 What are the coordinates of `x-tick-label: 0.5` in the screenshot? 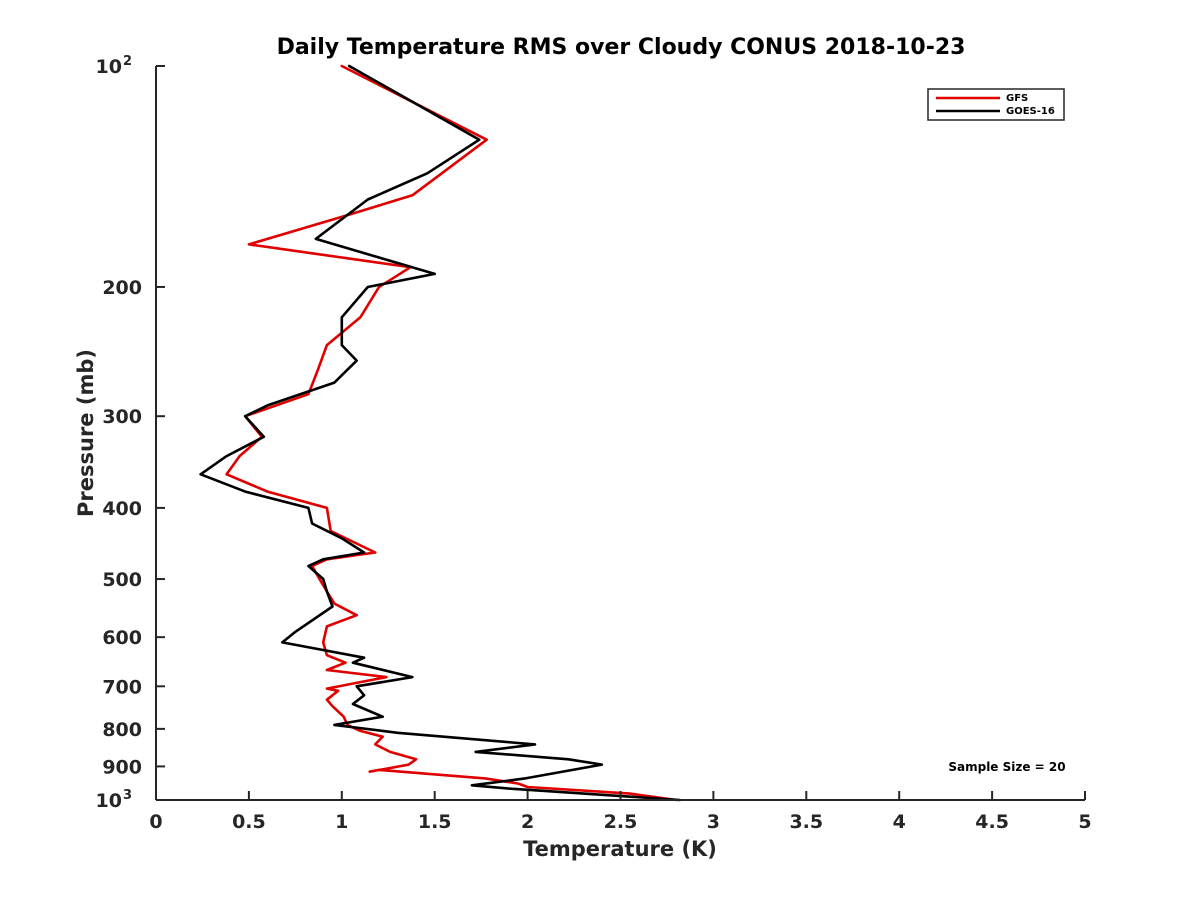 It's located at (249, 822).